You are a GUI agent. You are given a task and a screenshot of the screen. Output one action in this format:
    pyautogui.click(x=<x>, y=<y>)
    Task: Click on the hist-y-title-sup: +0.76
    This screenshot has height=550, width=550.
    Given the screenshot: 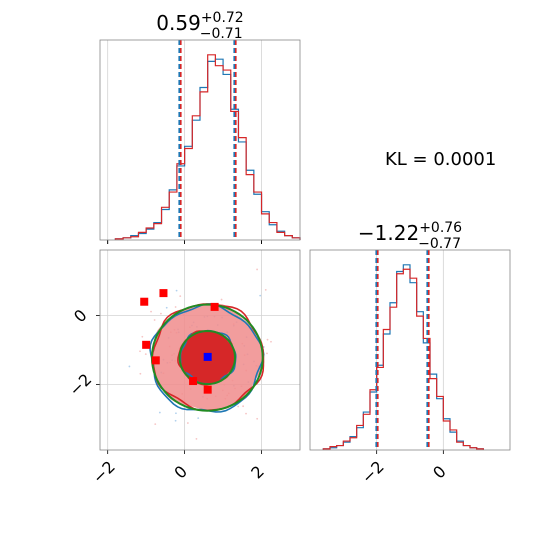 What is the action you would take?
    pyautogui.click(x=440, y=228)
    